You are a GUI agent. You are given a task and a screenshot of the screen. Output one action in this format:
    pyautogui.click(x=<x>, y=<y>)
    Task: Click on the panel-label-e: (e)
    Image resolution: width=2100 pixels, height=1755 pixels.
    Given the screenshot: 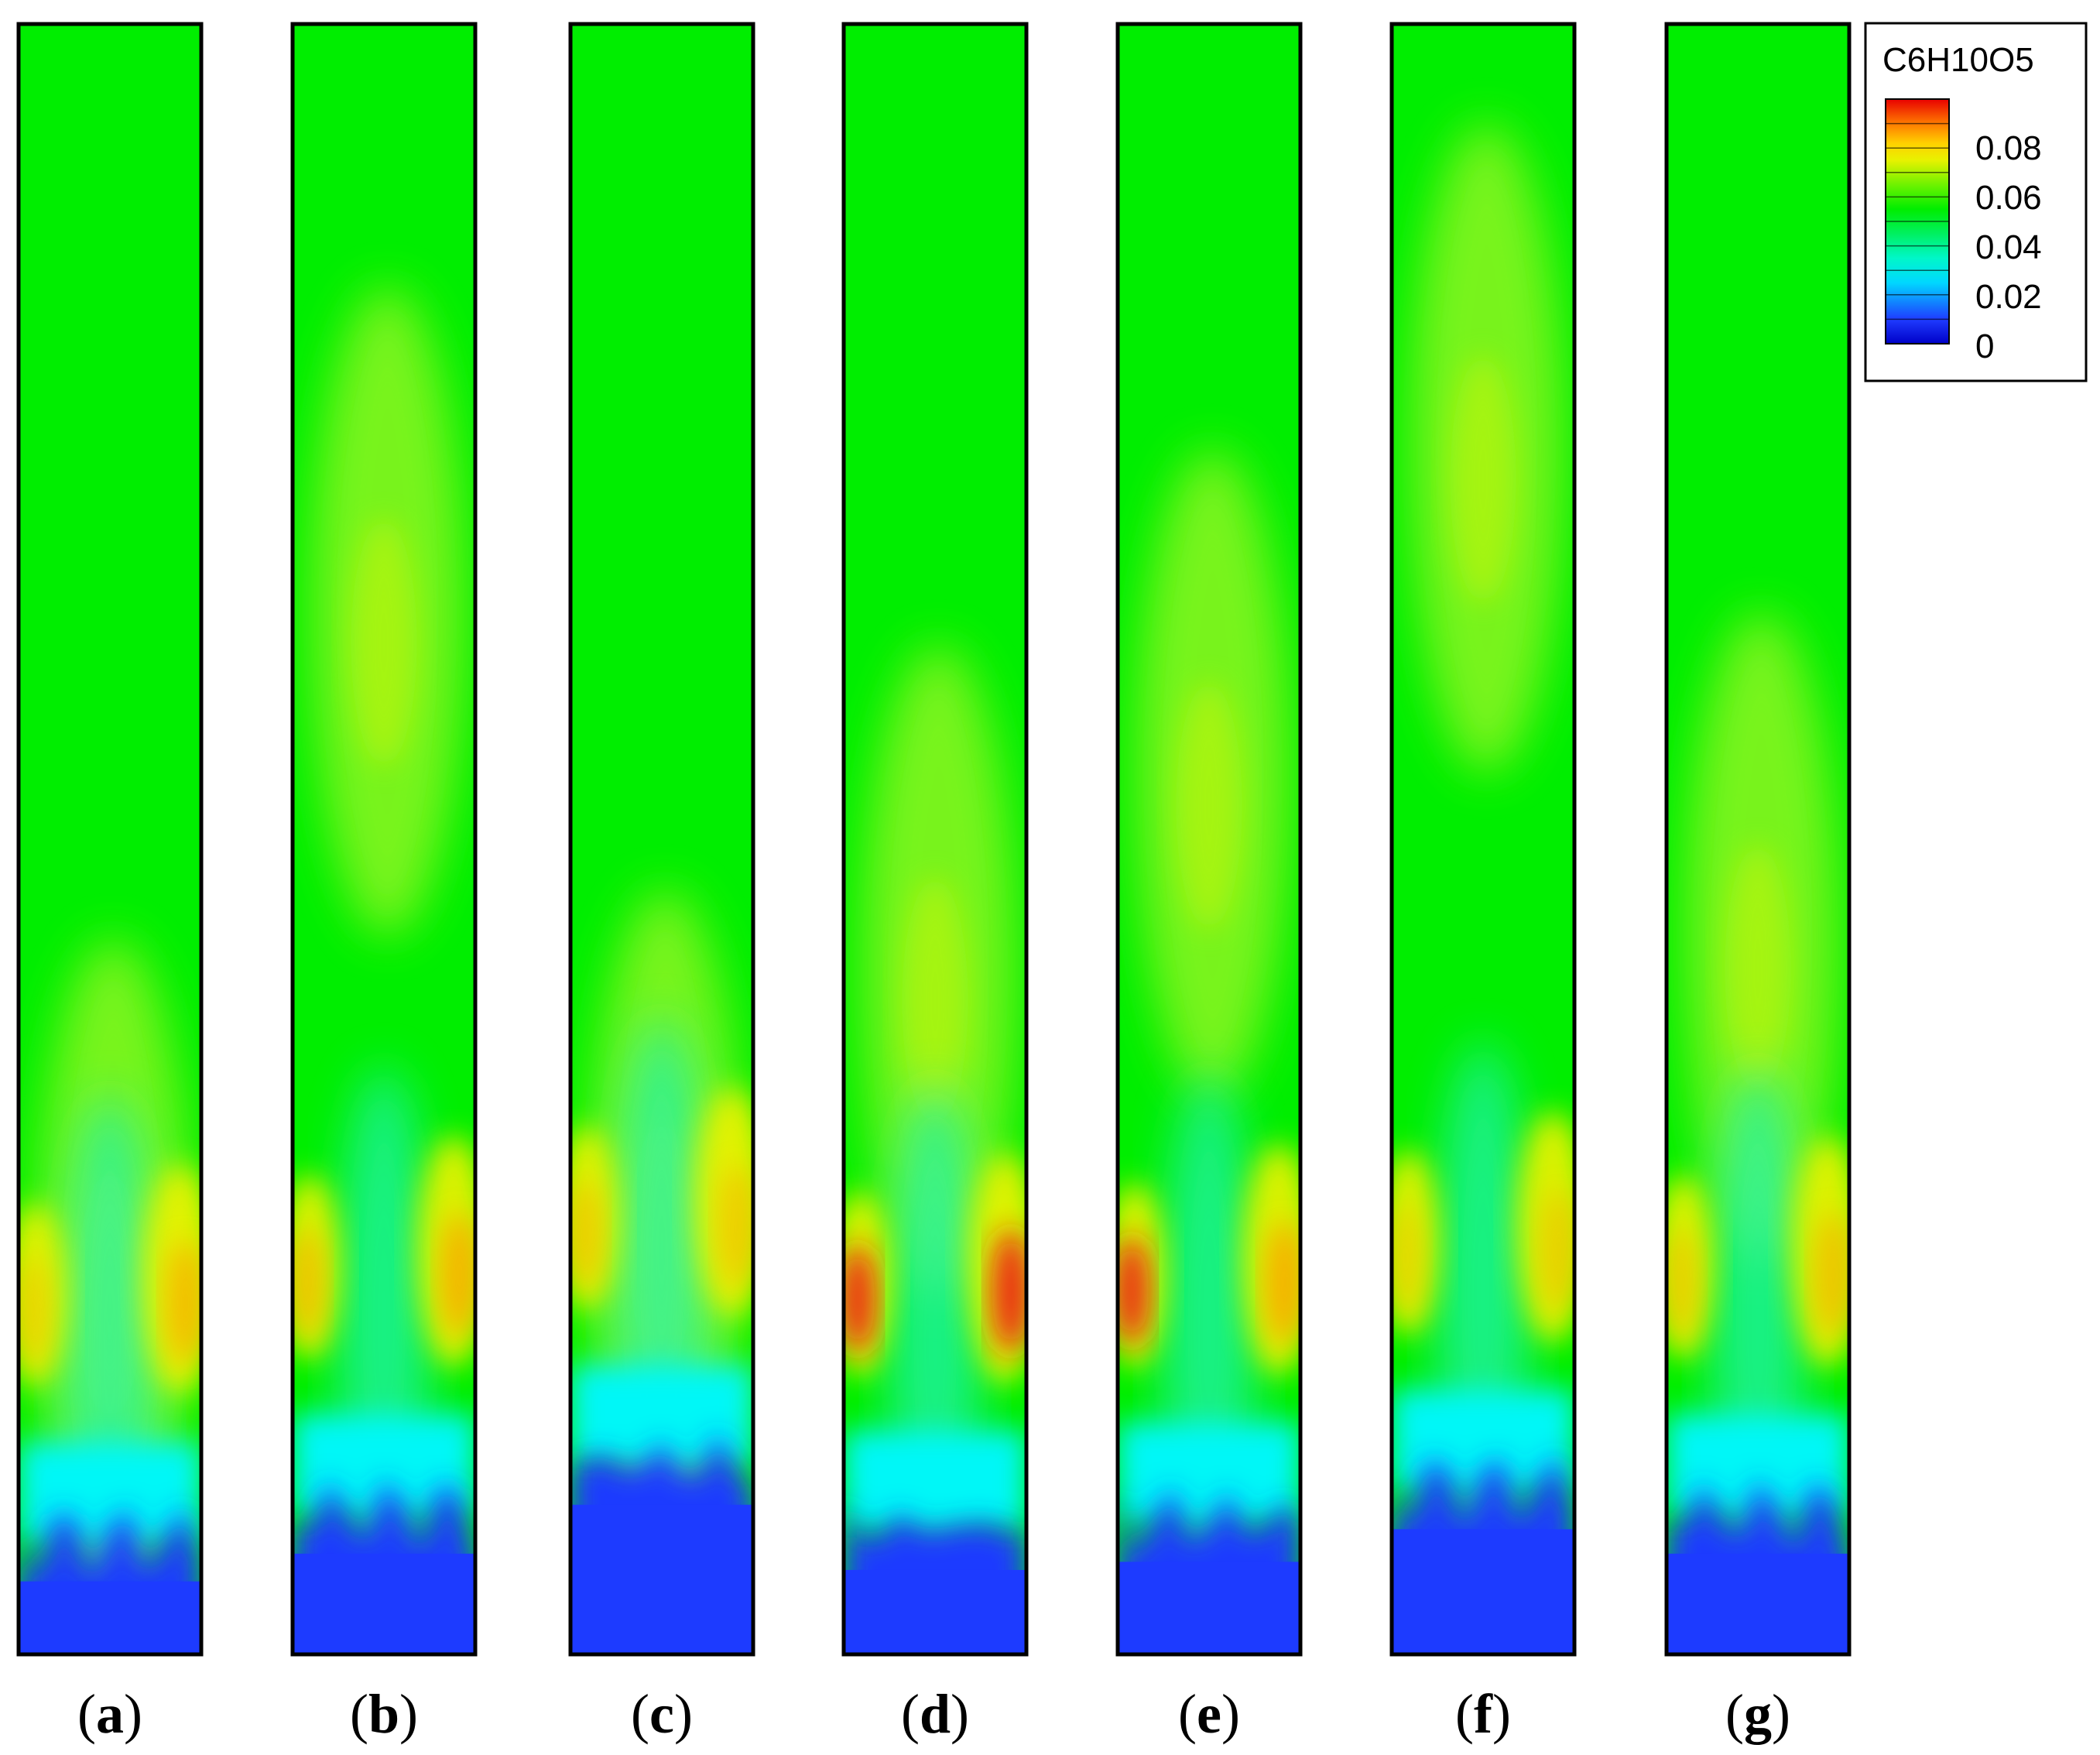 What is the action you would take?
    pyautogui.click(x=1209, y=1714)
    